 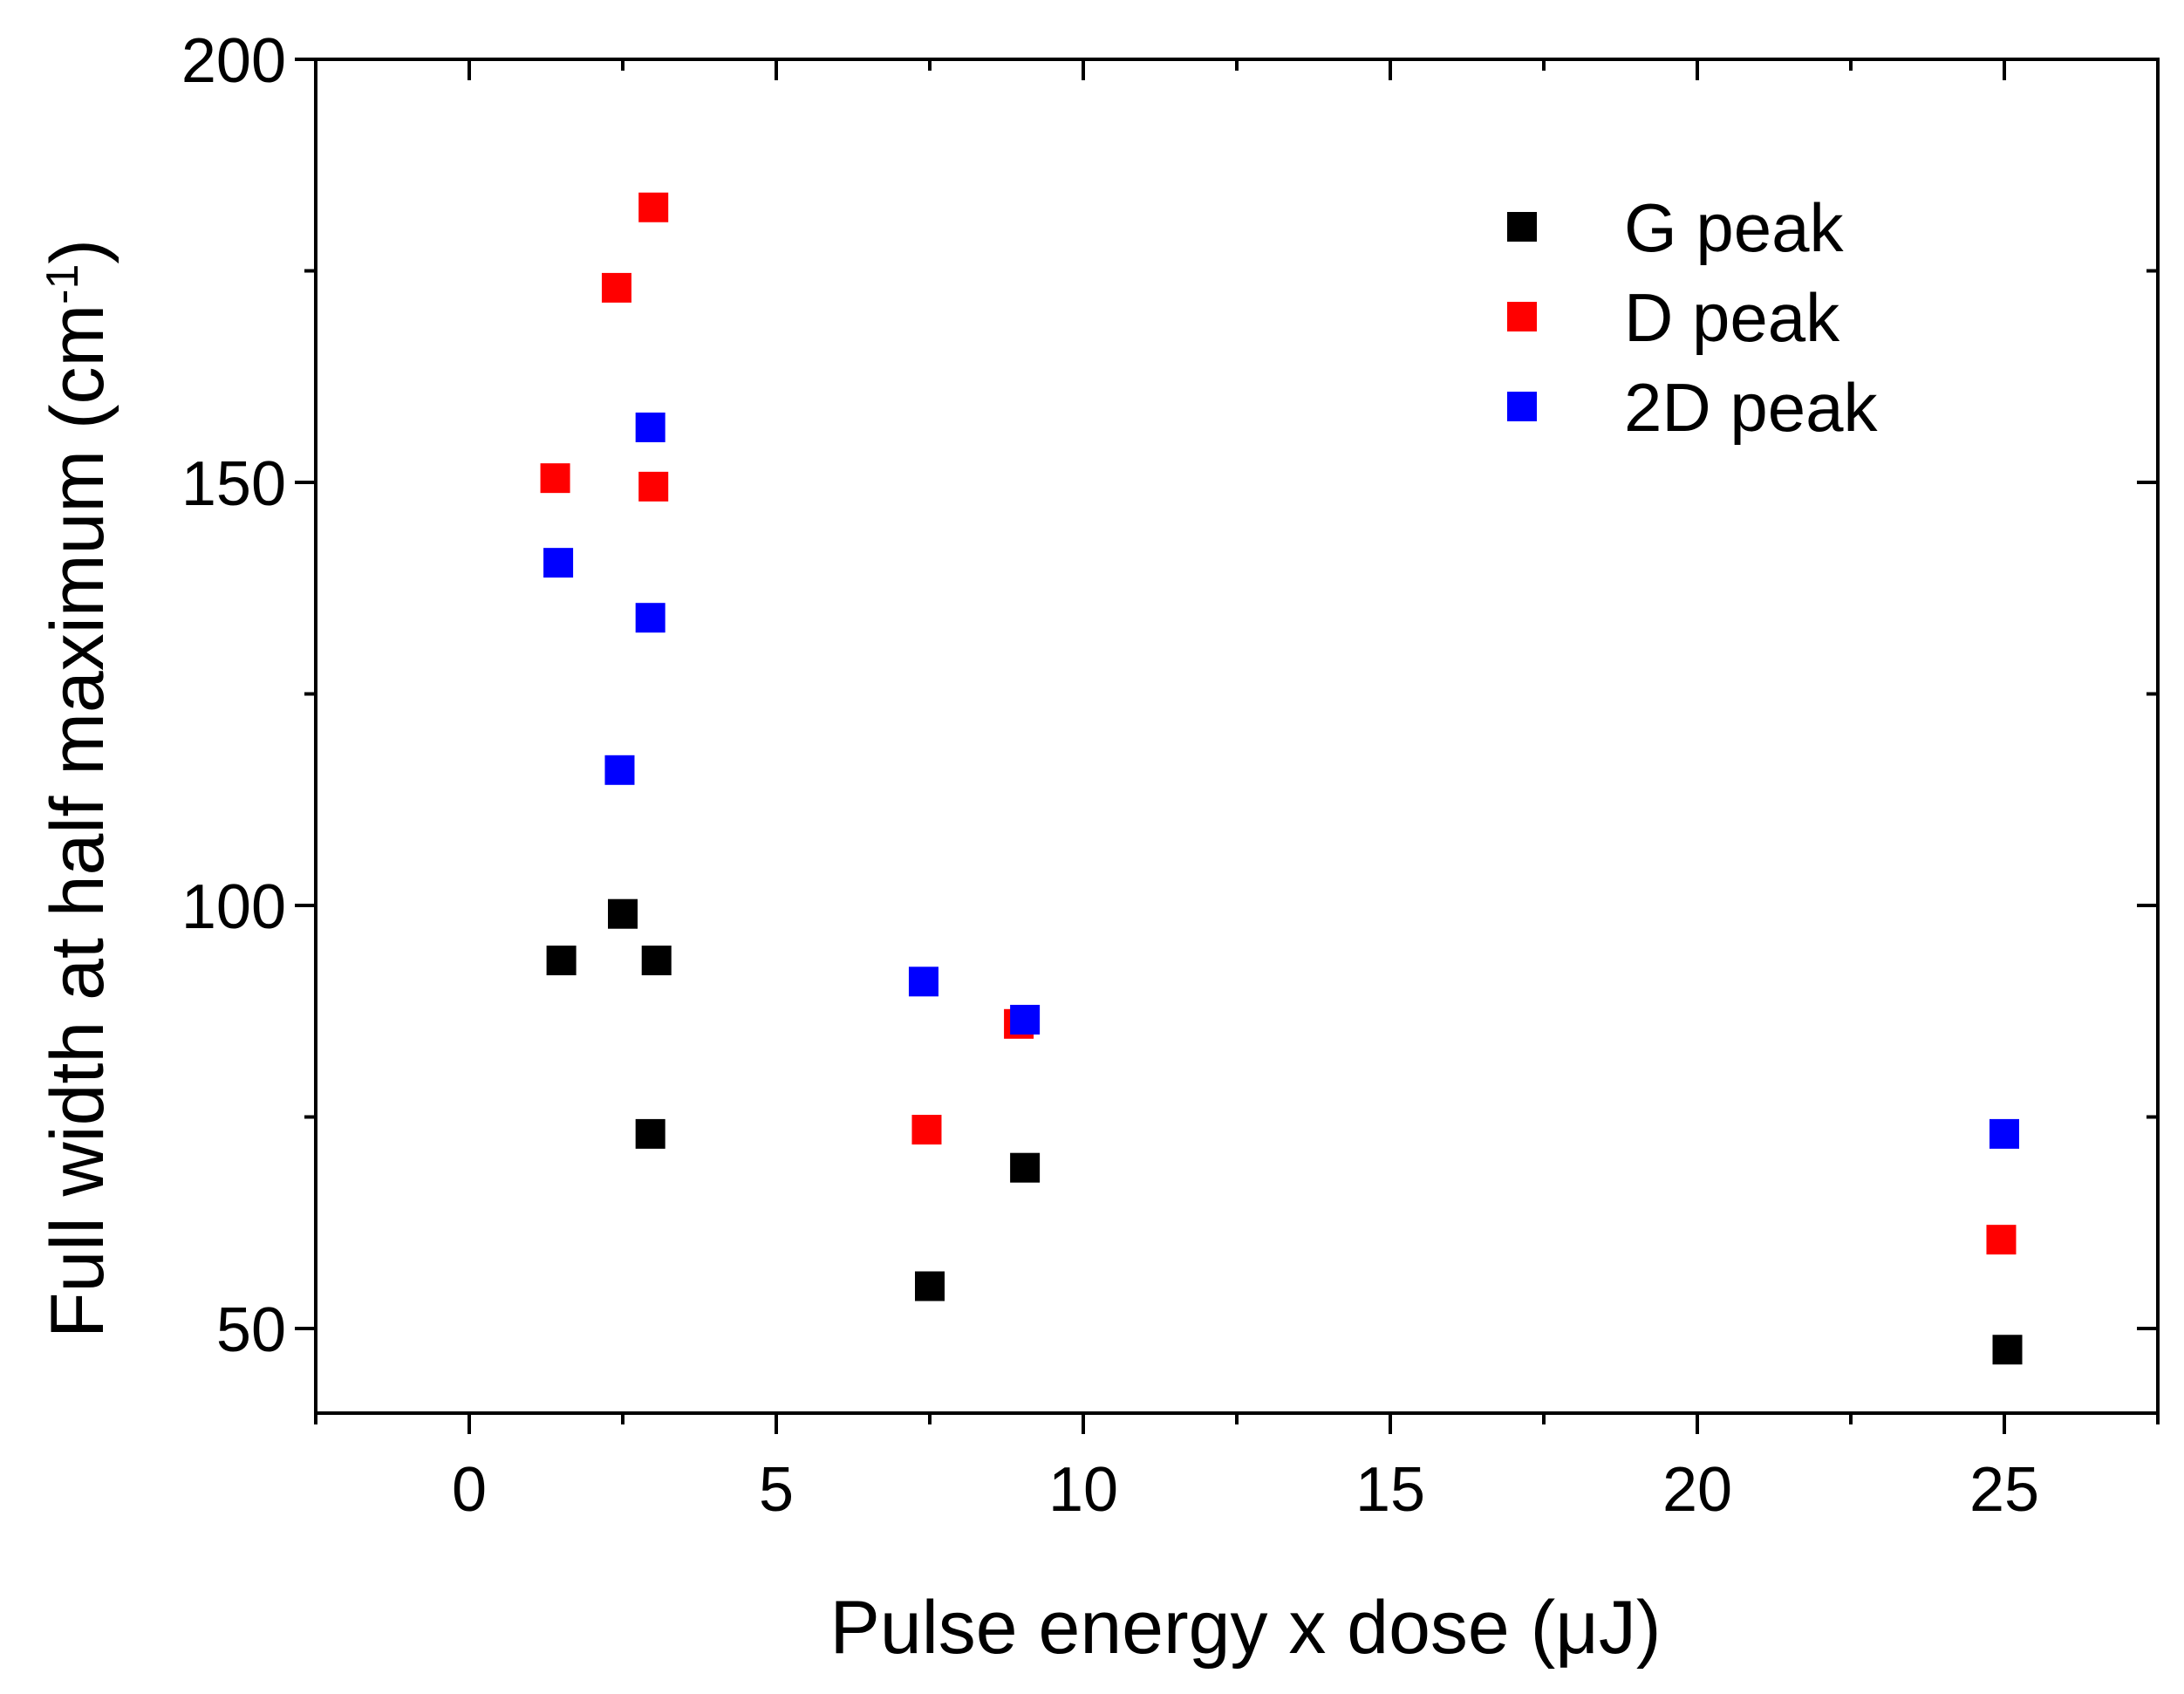 What do you see at coordinates (63, 284) in the screenshot?
I see `y-axis-title-superscript: -1` at bounding box center [63, 284].